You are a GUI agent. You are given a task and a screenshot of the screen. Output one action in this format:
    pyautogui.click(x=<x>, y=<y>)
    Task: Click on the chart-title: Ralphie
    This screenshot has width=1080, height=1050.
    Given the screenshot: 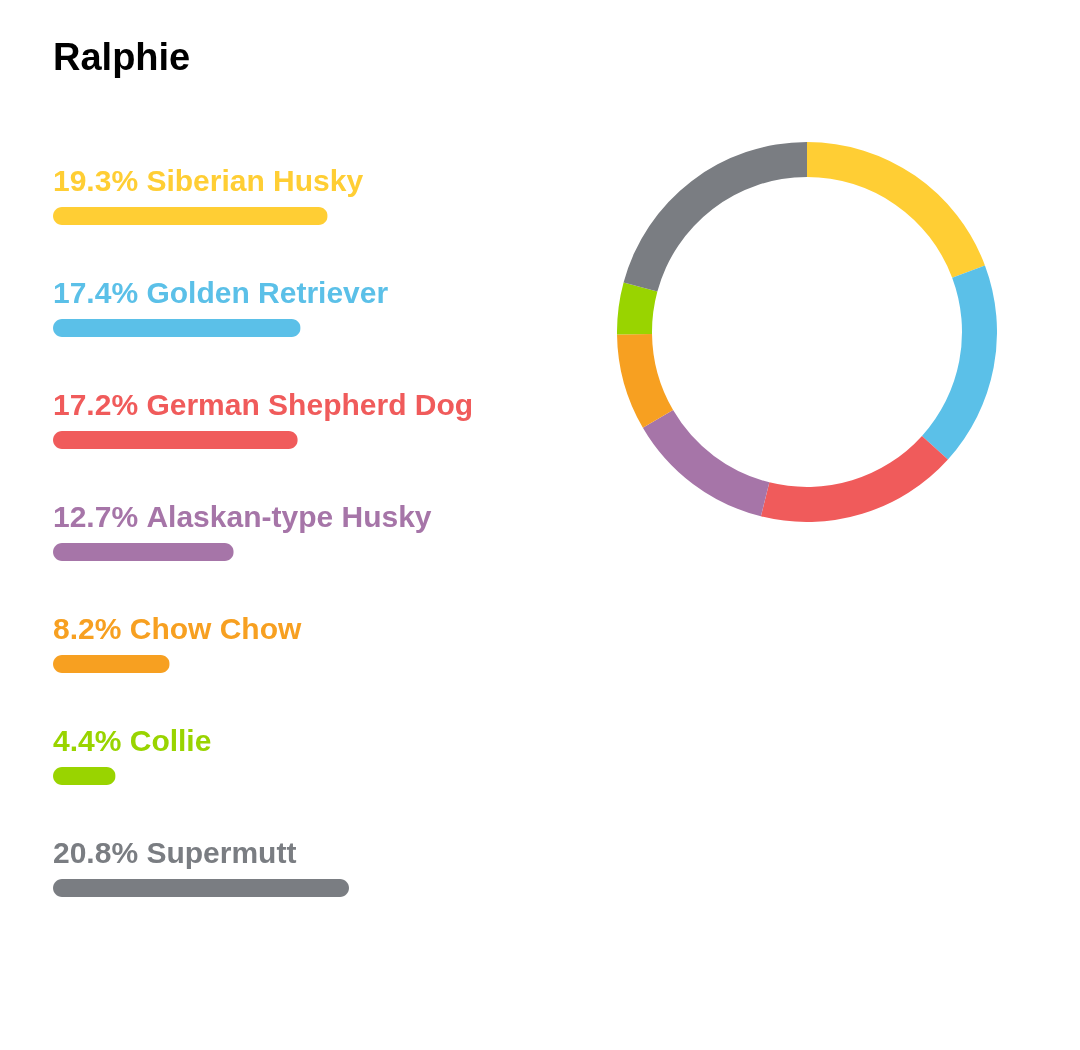 What is the action you would take?
    pyautogui.click(x=122, y=57)
    